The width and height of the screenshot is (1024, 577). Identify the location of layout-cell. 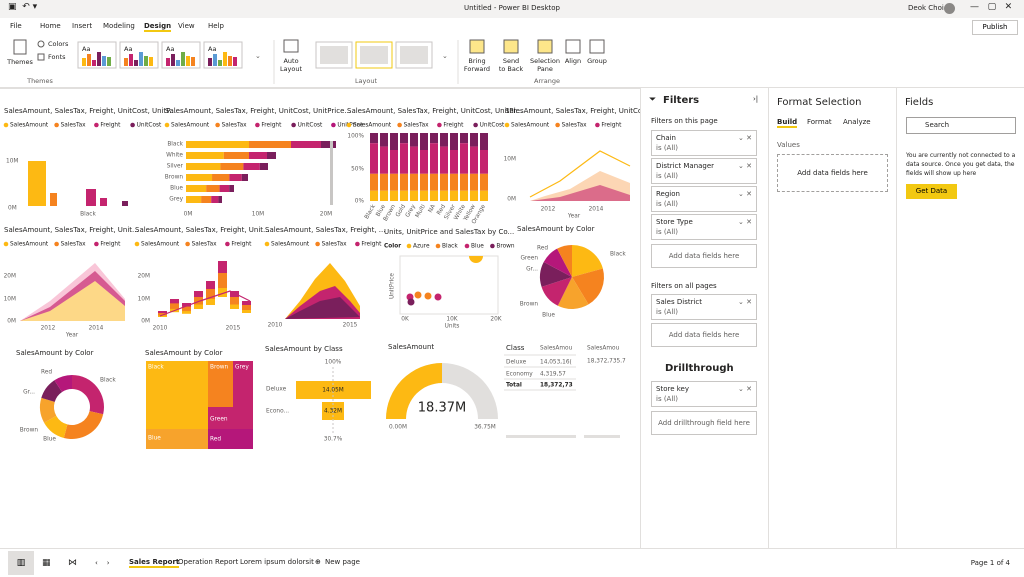
(374, 55).